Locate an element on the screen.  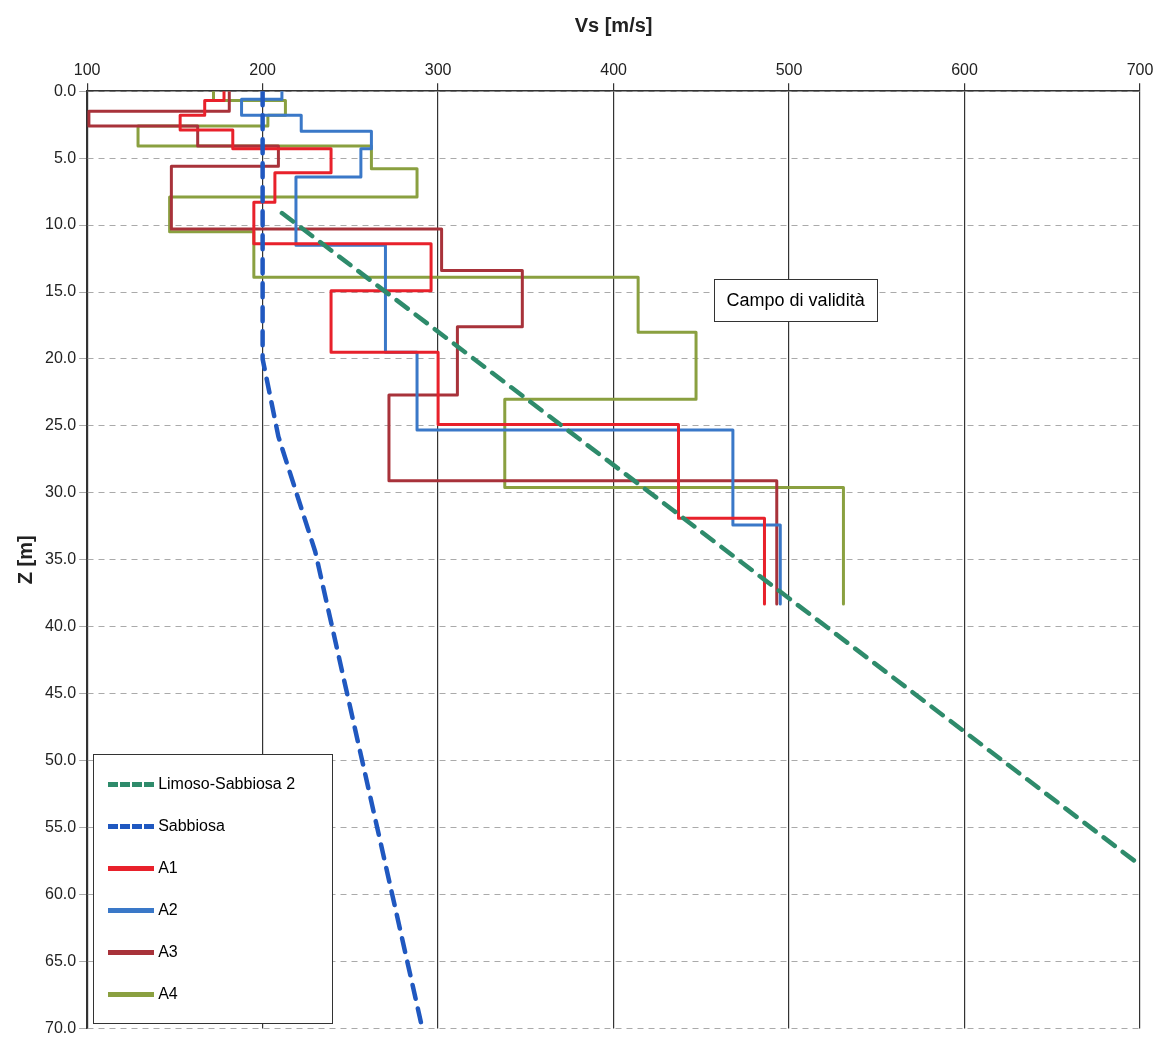
y-tick-label: 10.0 is located at coordinates (61, 224).